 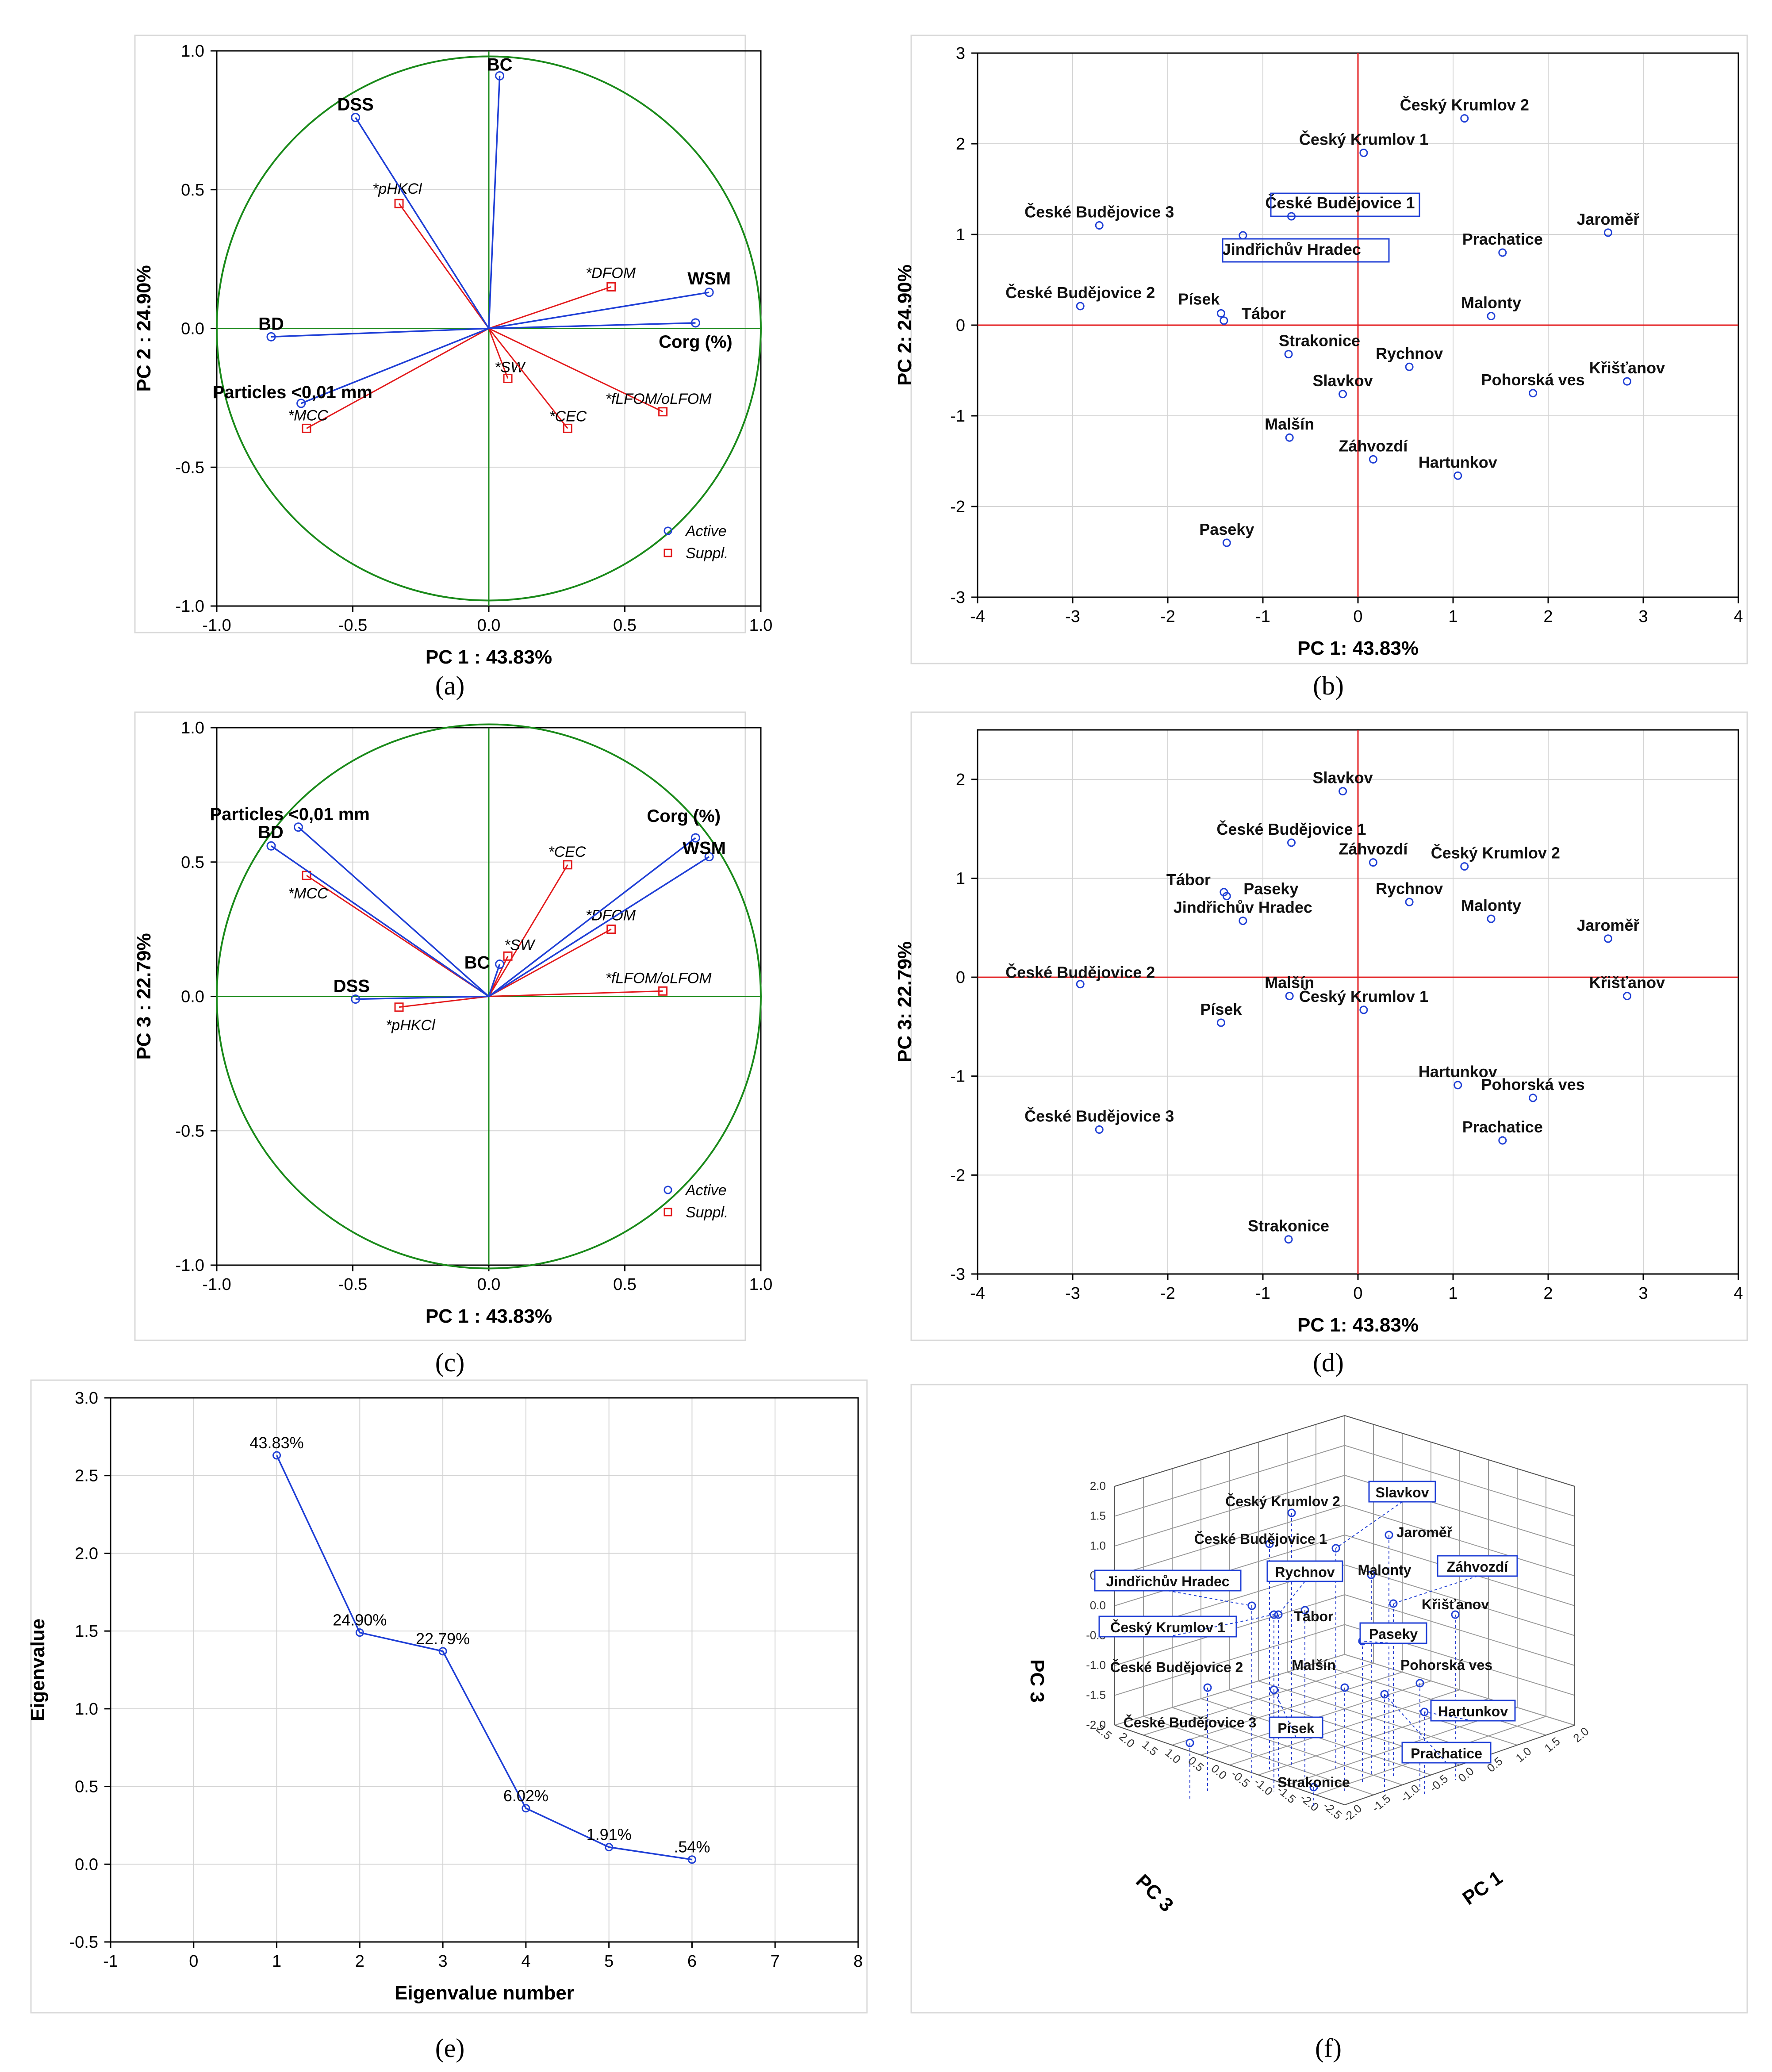 I want to click on label-leader, so click(x=1284, y=1713).